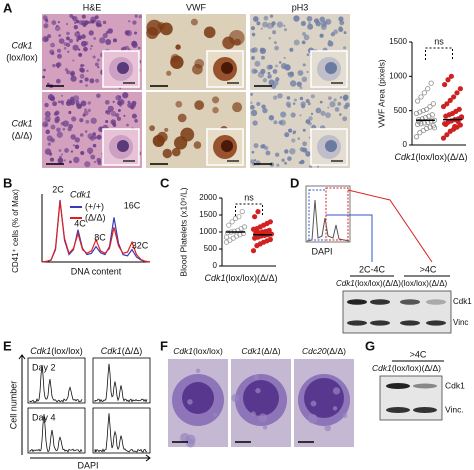 Image resolution: width=474 pixels, height=470 pixels. I want to click on histogram-curve, so click(121, 433).